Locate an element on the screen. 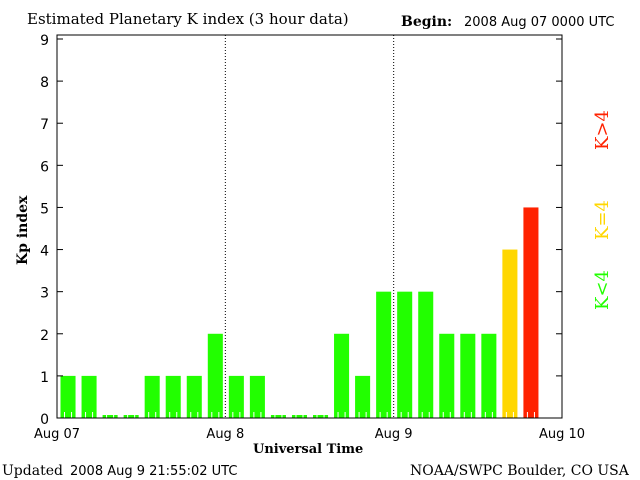 The image size is (640, 480). legend-entry: K=4 is located at coordinates (602, 220).